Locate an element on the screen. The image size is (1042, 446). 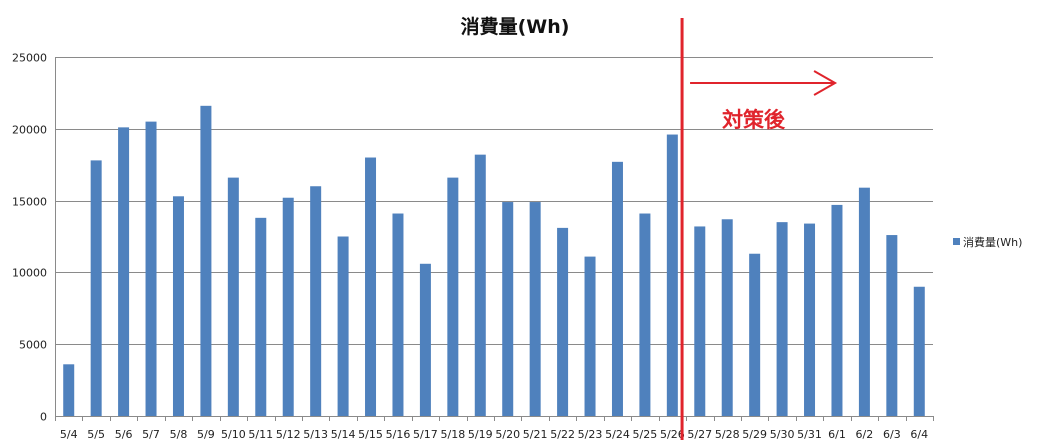
x-tick-label: 5/24 is located at coordinates (617, 434).